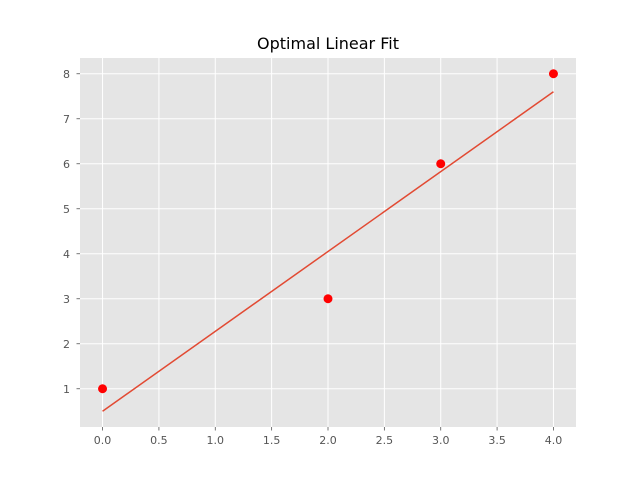  What do you see at coordinates (216, 440) in the screenshot?
I see `x-tick-label: 1.0` at bounding box center [216, 440].